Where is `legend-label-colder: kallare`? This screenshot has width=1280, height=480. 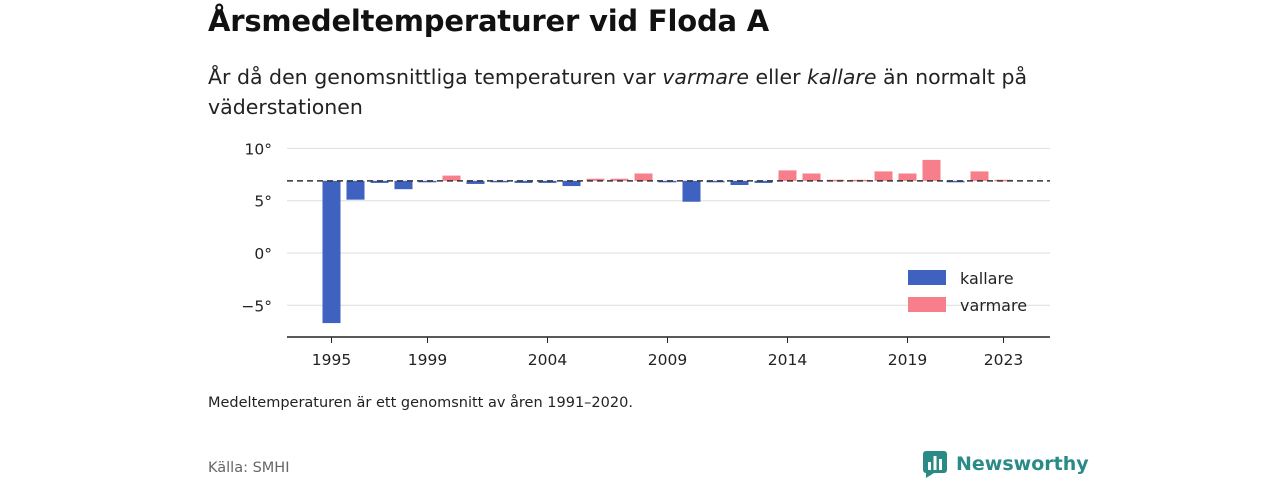 legend-label-colder: kallare is located at coordinates (987, 278).